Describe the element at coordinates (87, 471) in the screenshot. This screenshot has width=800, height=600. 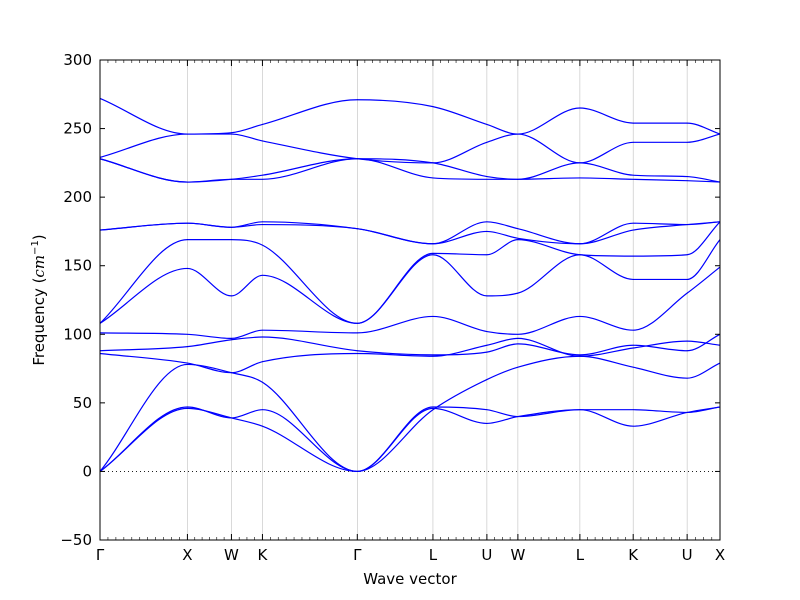
I see `y-tick-label-0: 0` at that location.